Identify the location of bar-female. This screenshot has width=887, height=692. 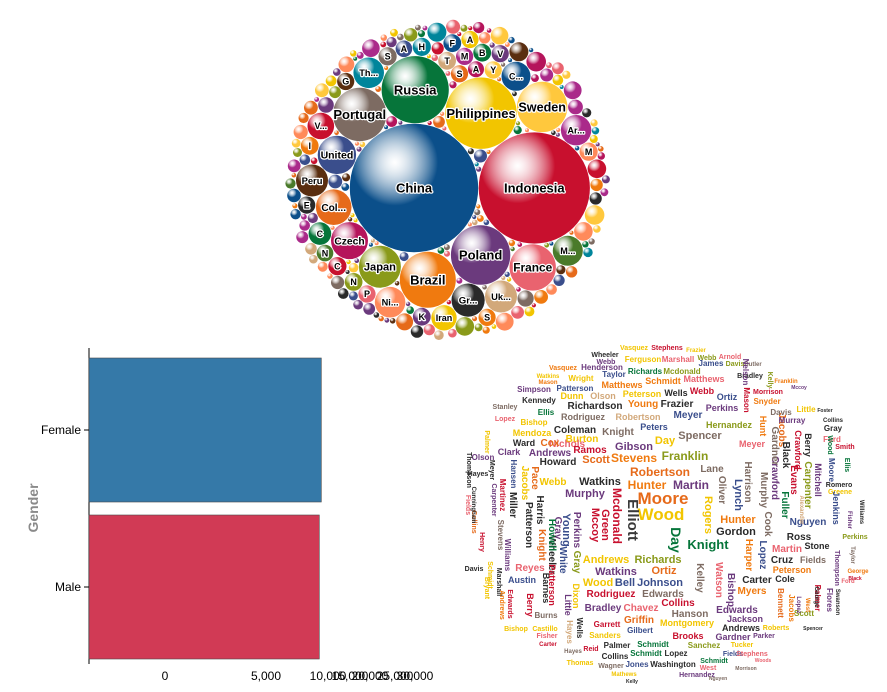
(205, 430).